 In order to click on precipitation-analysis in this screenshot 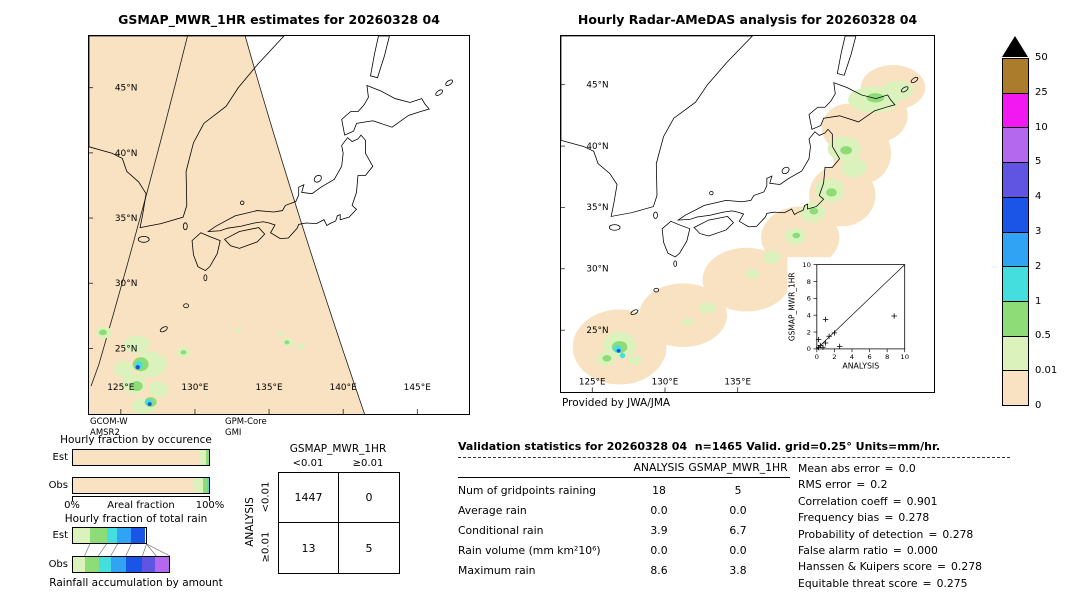, I will do `click(755, 223)`.